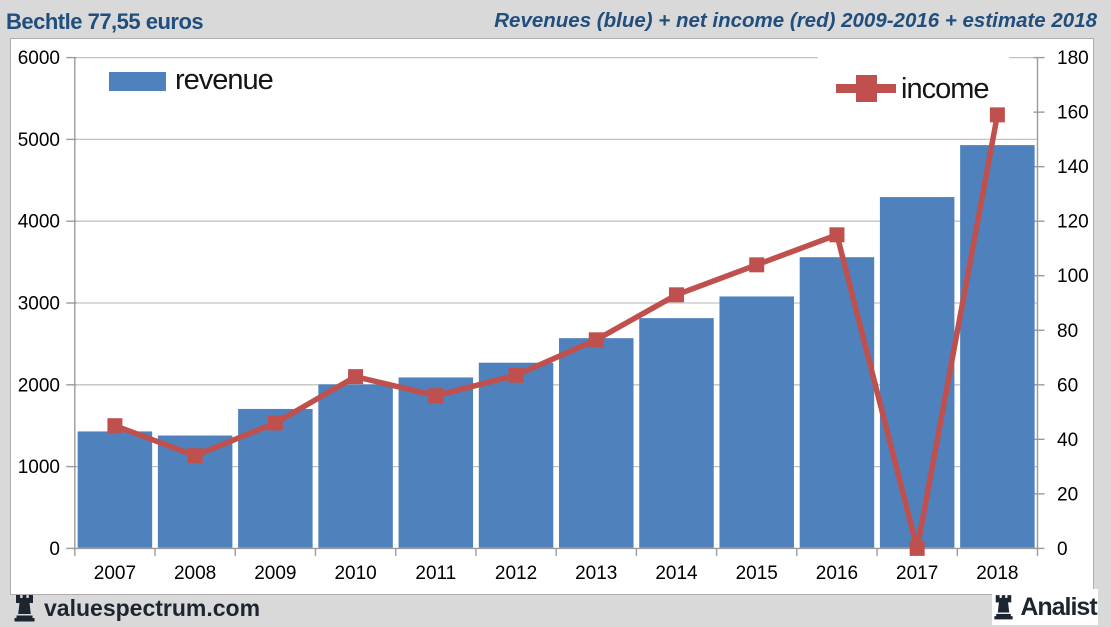 This screenshot has height=627, width=1111. What do you see at coordinates (137, 81) in the screenshot?
I see `legend-revenue-swatch` at bounding box center [137, 81].